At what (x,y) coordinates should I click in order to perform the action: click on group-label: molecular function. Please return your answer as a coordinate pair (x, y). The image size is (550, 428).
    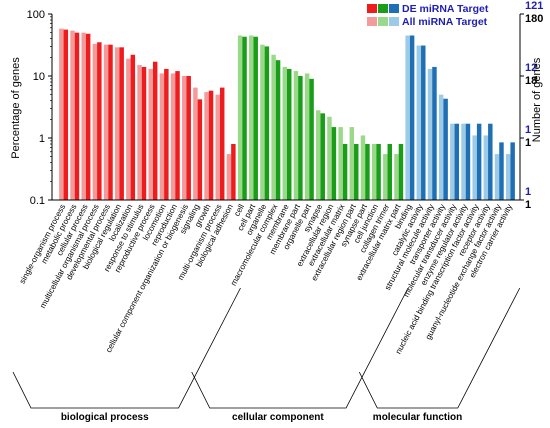
    Looking at the image, I should click on (417, 417).